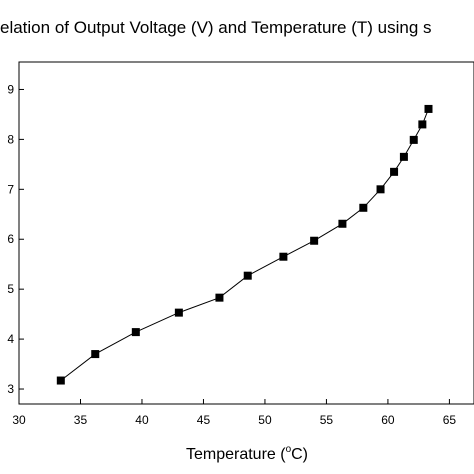  I want to click on x-axis-label-unit: C), so click(299, 454).